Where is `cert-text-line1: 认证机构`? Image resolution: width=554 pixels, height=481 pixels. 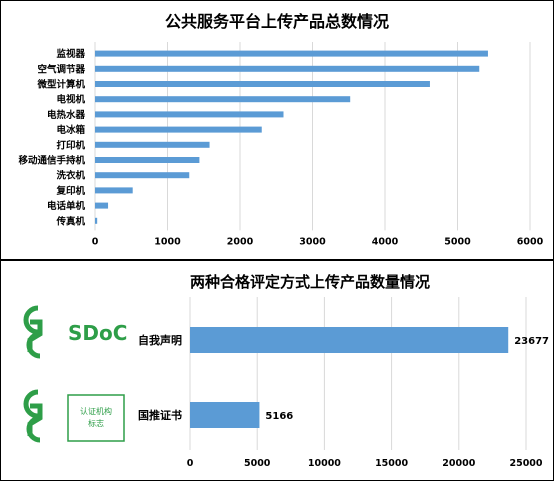
cert-text-line1: 认证机构 is located at coordinates (96, 411).